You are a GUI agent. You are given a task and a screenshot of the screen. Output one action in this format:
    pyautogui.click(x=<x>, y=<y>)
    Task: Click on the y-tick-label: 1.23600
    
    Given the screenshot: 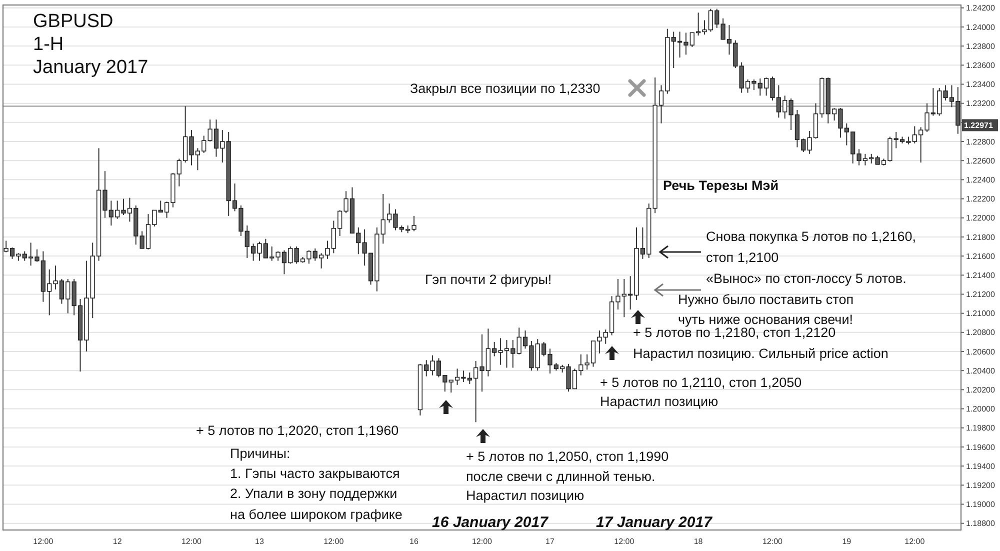 What is the action you would take?
    pyautogui.click(x=981, y=65)
    